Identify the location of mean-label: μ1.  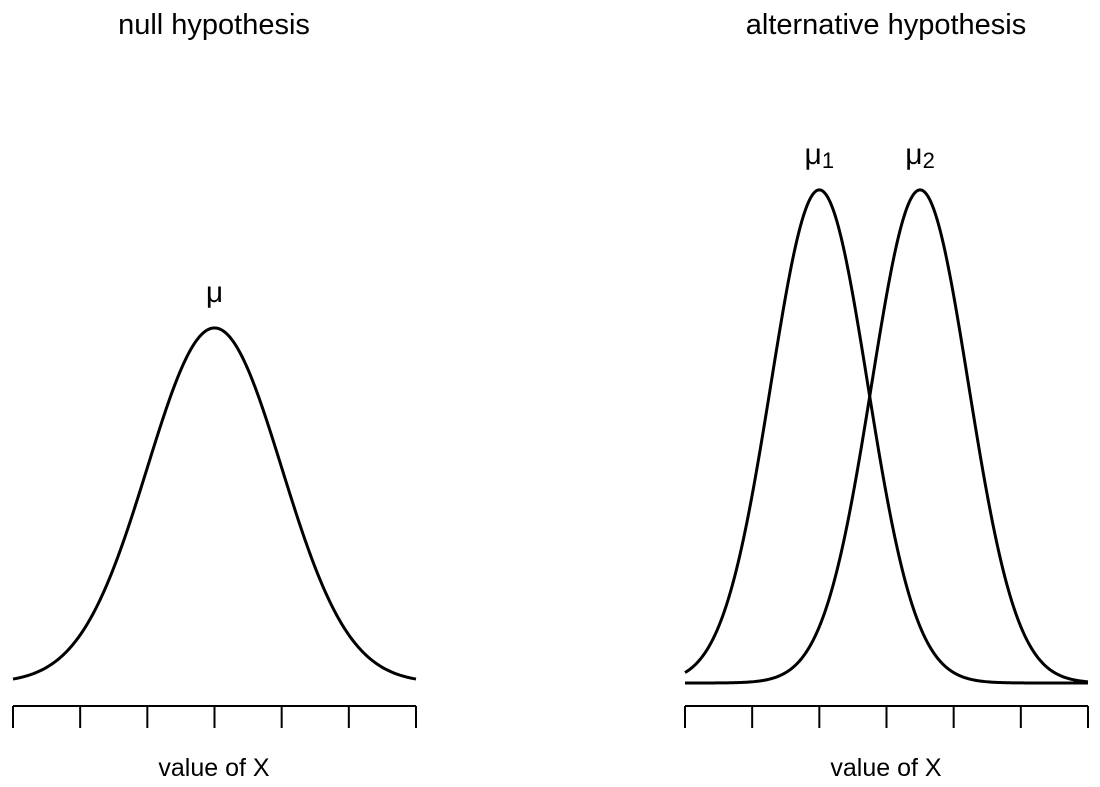
(820, 155).